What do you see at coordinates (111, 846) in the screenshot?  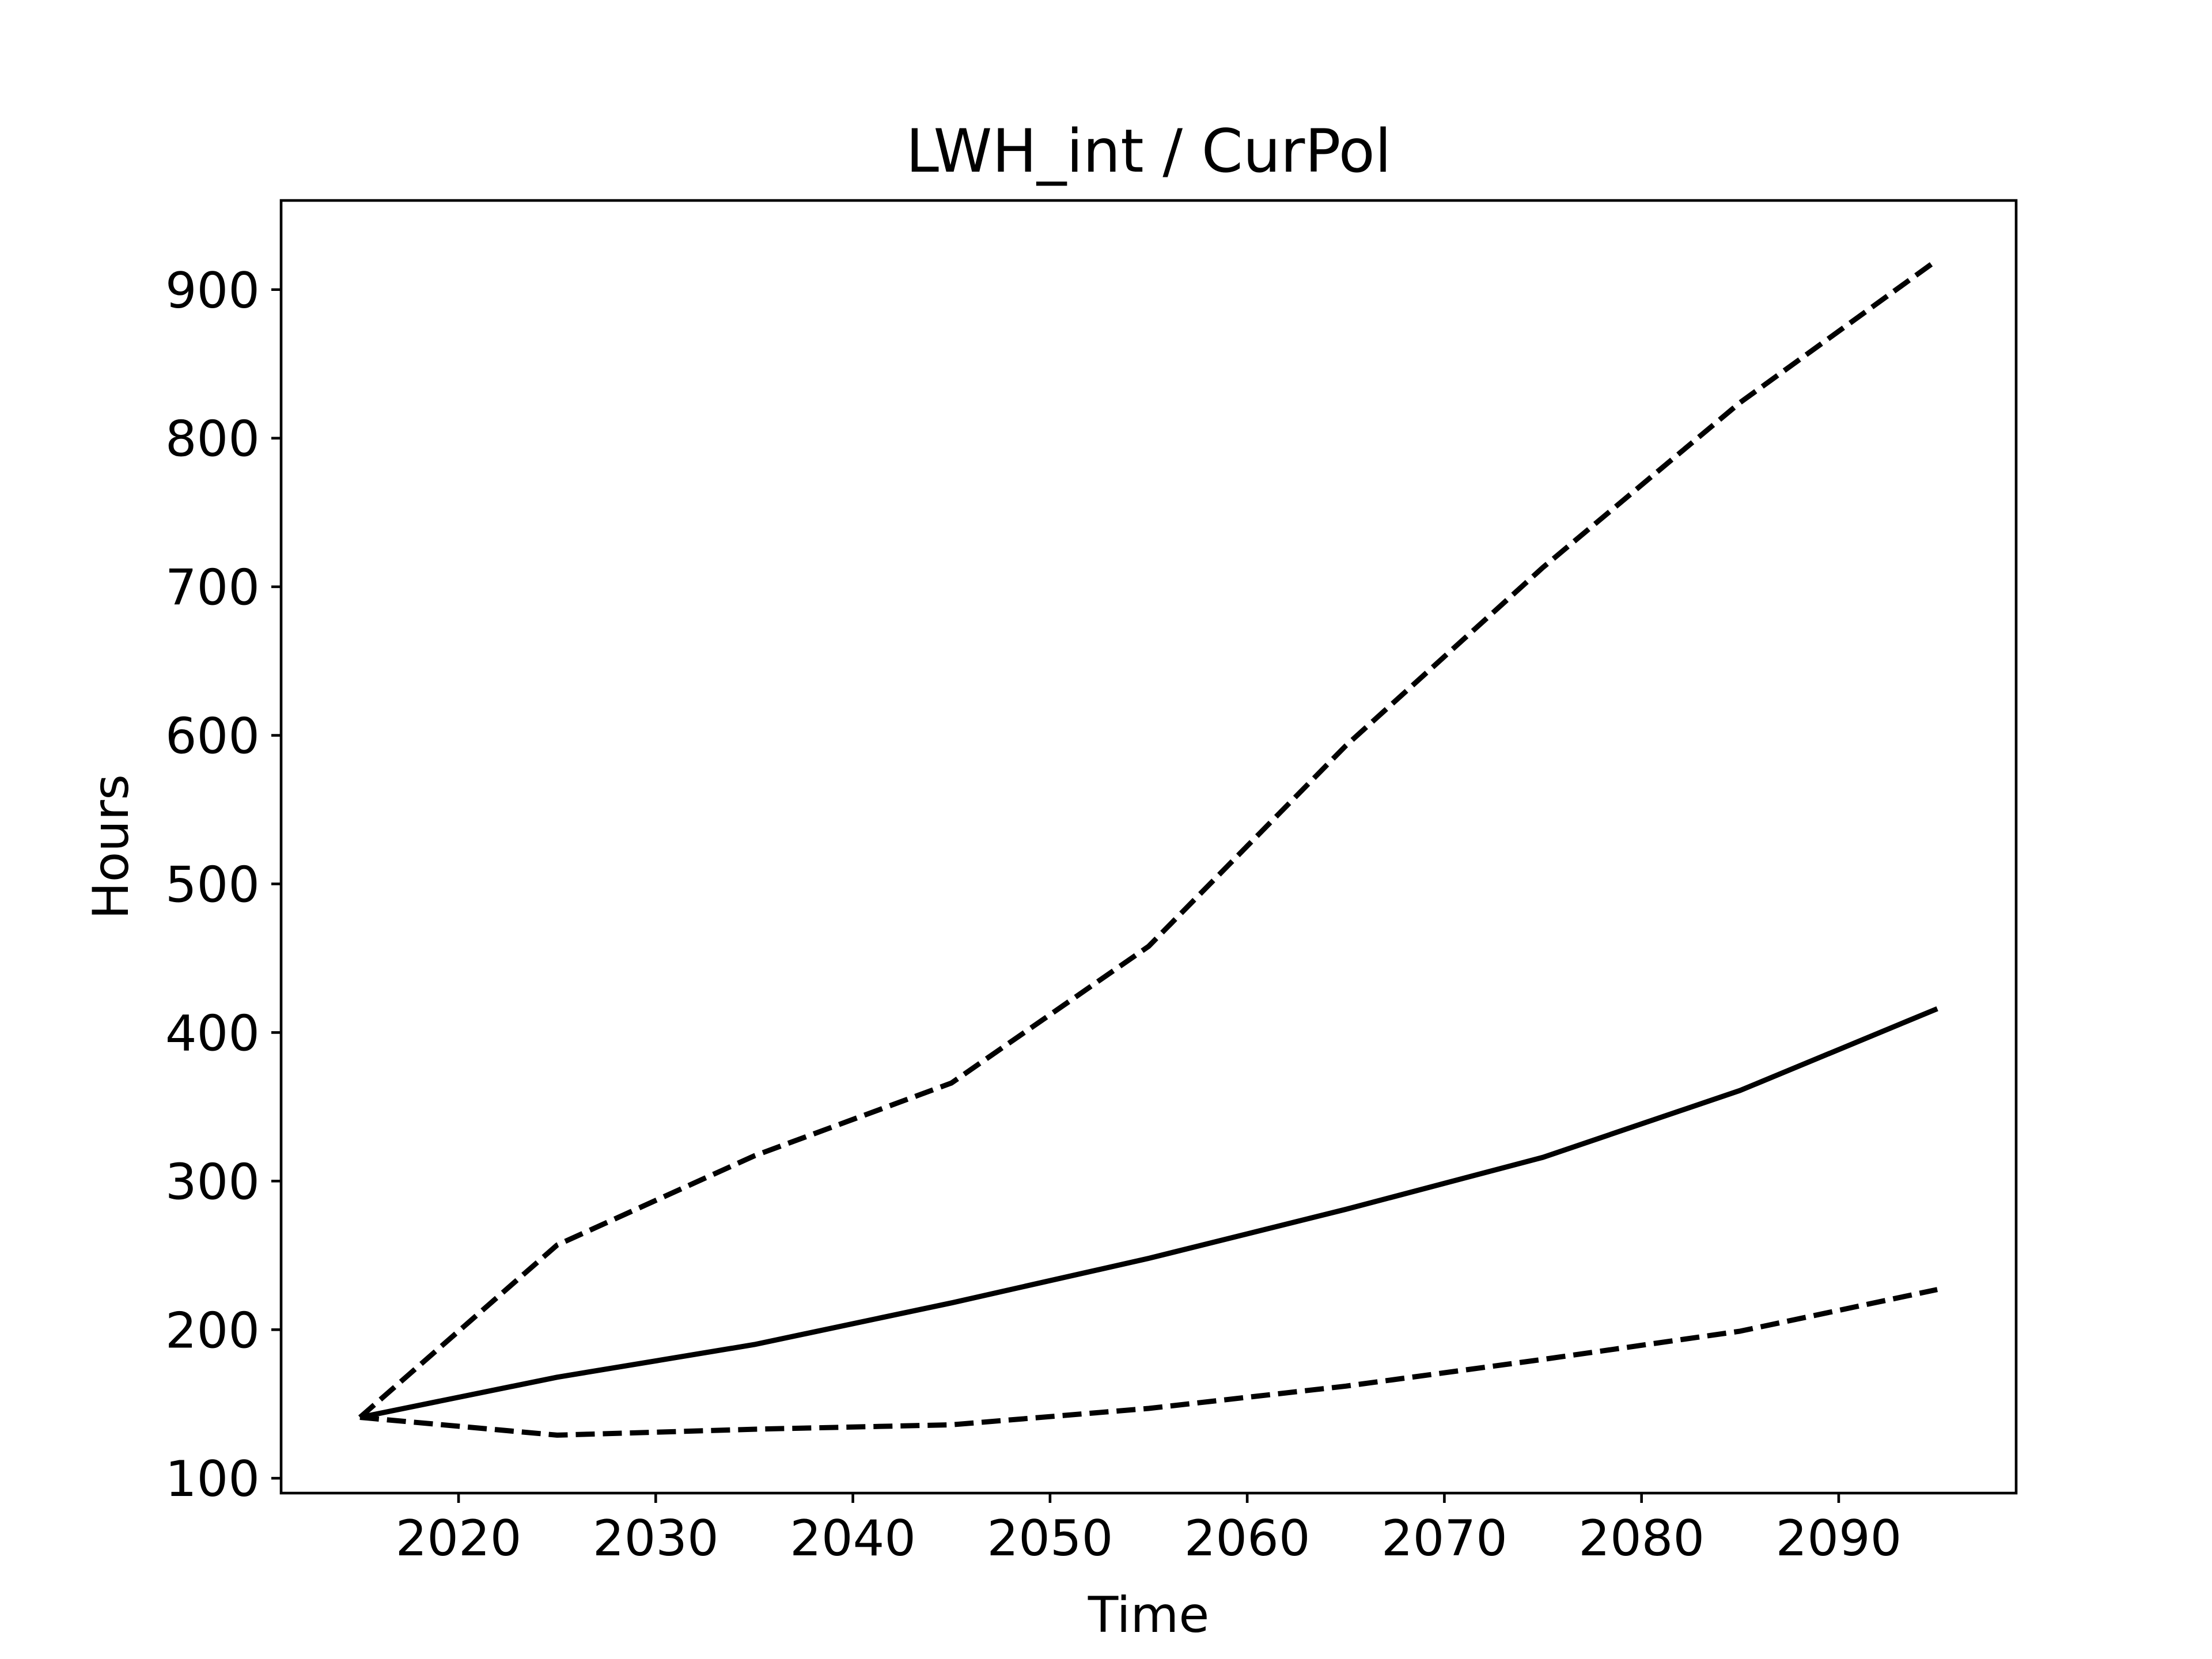 I see `y-axis-label: Hours` at bounding box center [111, 846].